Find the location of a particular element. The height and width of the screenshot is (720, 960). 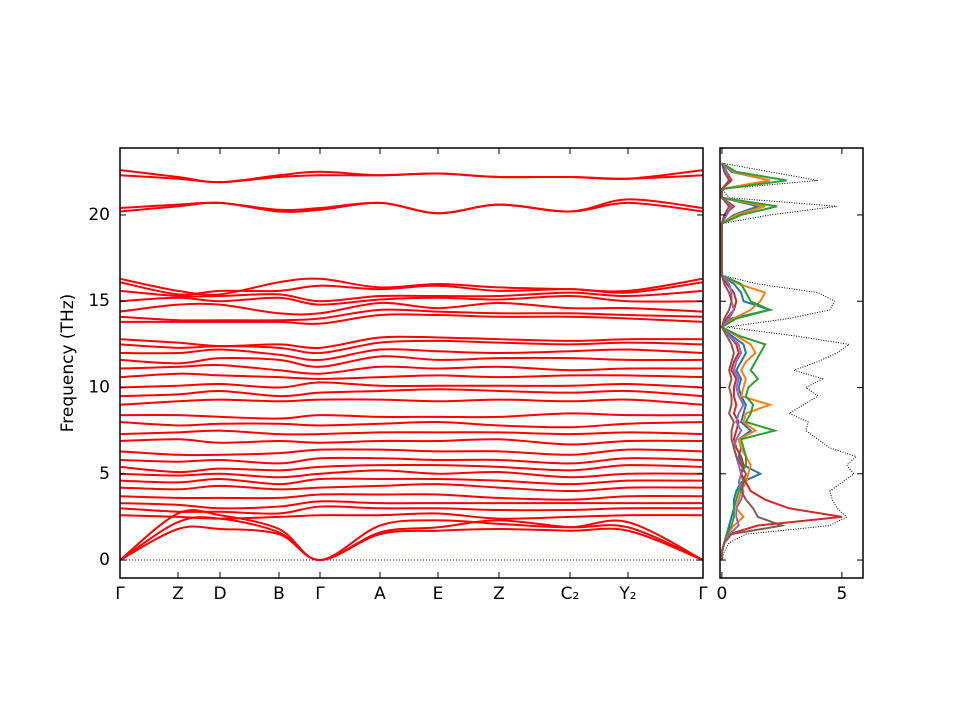

y-tick-label: 0 is located at coordinates (104, 560).